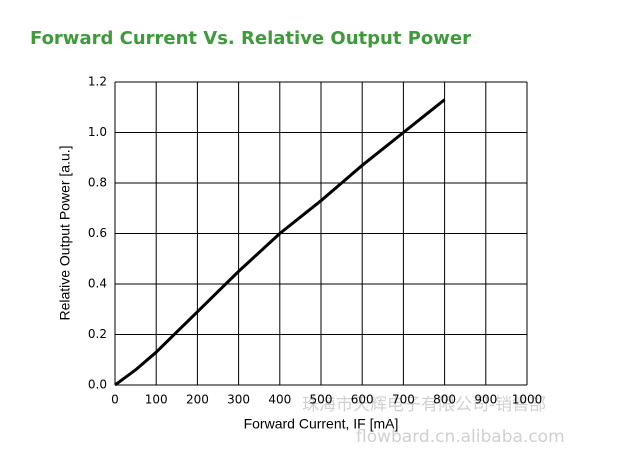 Image resolution: width=628 pixels, height=462 pixels. What do you see at coordinates (403, 400) in the screenshot?
I see `x-tick-label: 700` at bounding box center [403, 400].